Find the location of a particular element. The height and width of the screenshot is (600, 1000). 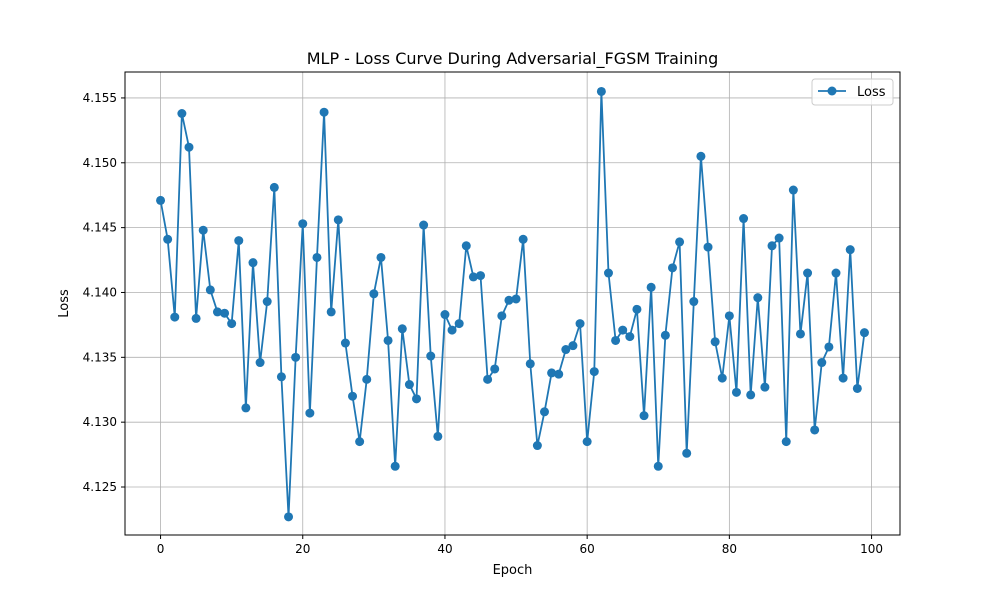

y-tick-label: 4.145 is located at coordinates (100, 228).